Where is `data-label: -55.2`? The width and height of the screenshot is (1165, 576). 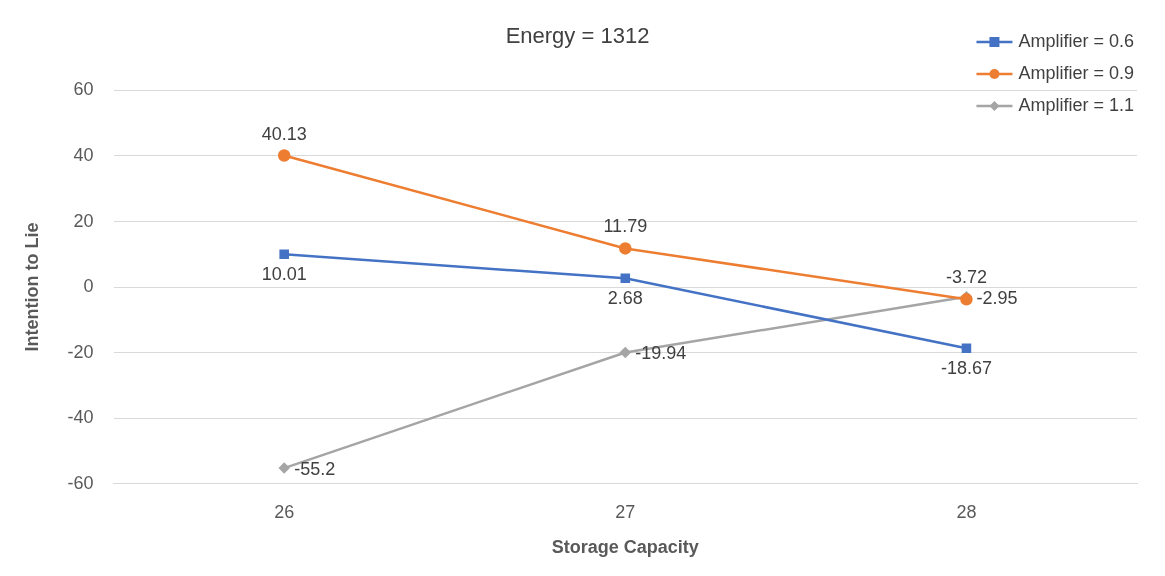
data-label: -55.2 is located at coordinates (315, 469).